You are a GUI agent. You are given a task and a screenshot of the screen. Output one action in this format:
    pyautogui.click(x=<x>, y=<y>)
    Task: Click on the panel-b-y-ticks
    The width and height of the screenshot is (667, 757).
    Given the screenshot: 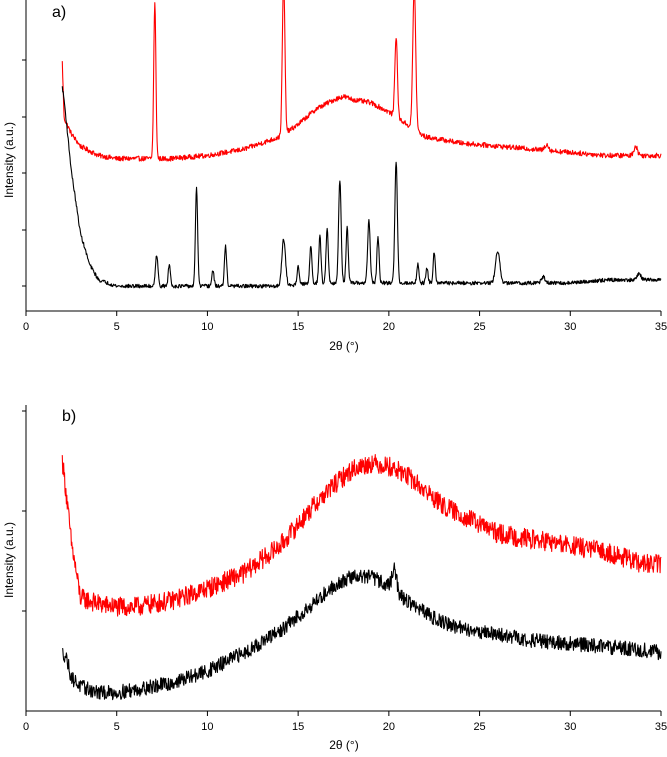 What is the action you would take?
    pyautogui.click(x=24, y=511)
    